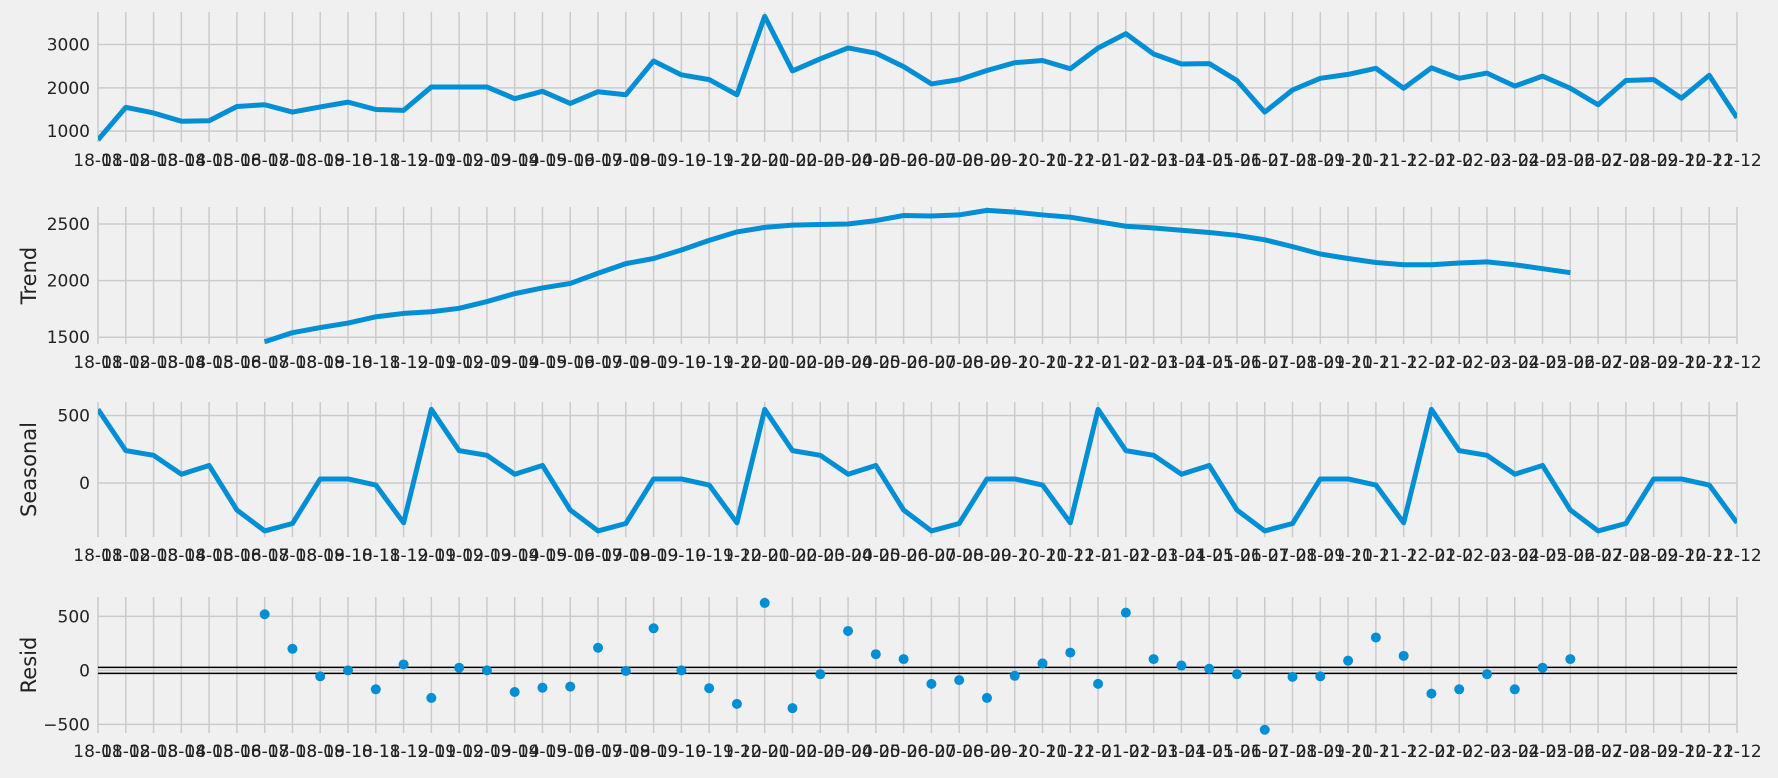 The image size is (1778, 778). I want to click on x-tick-label: 21-12, so click(1403, 363).